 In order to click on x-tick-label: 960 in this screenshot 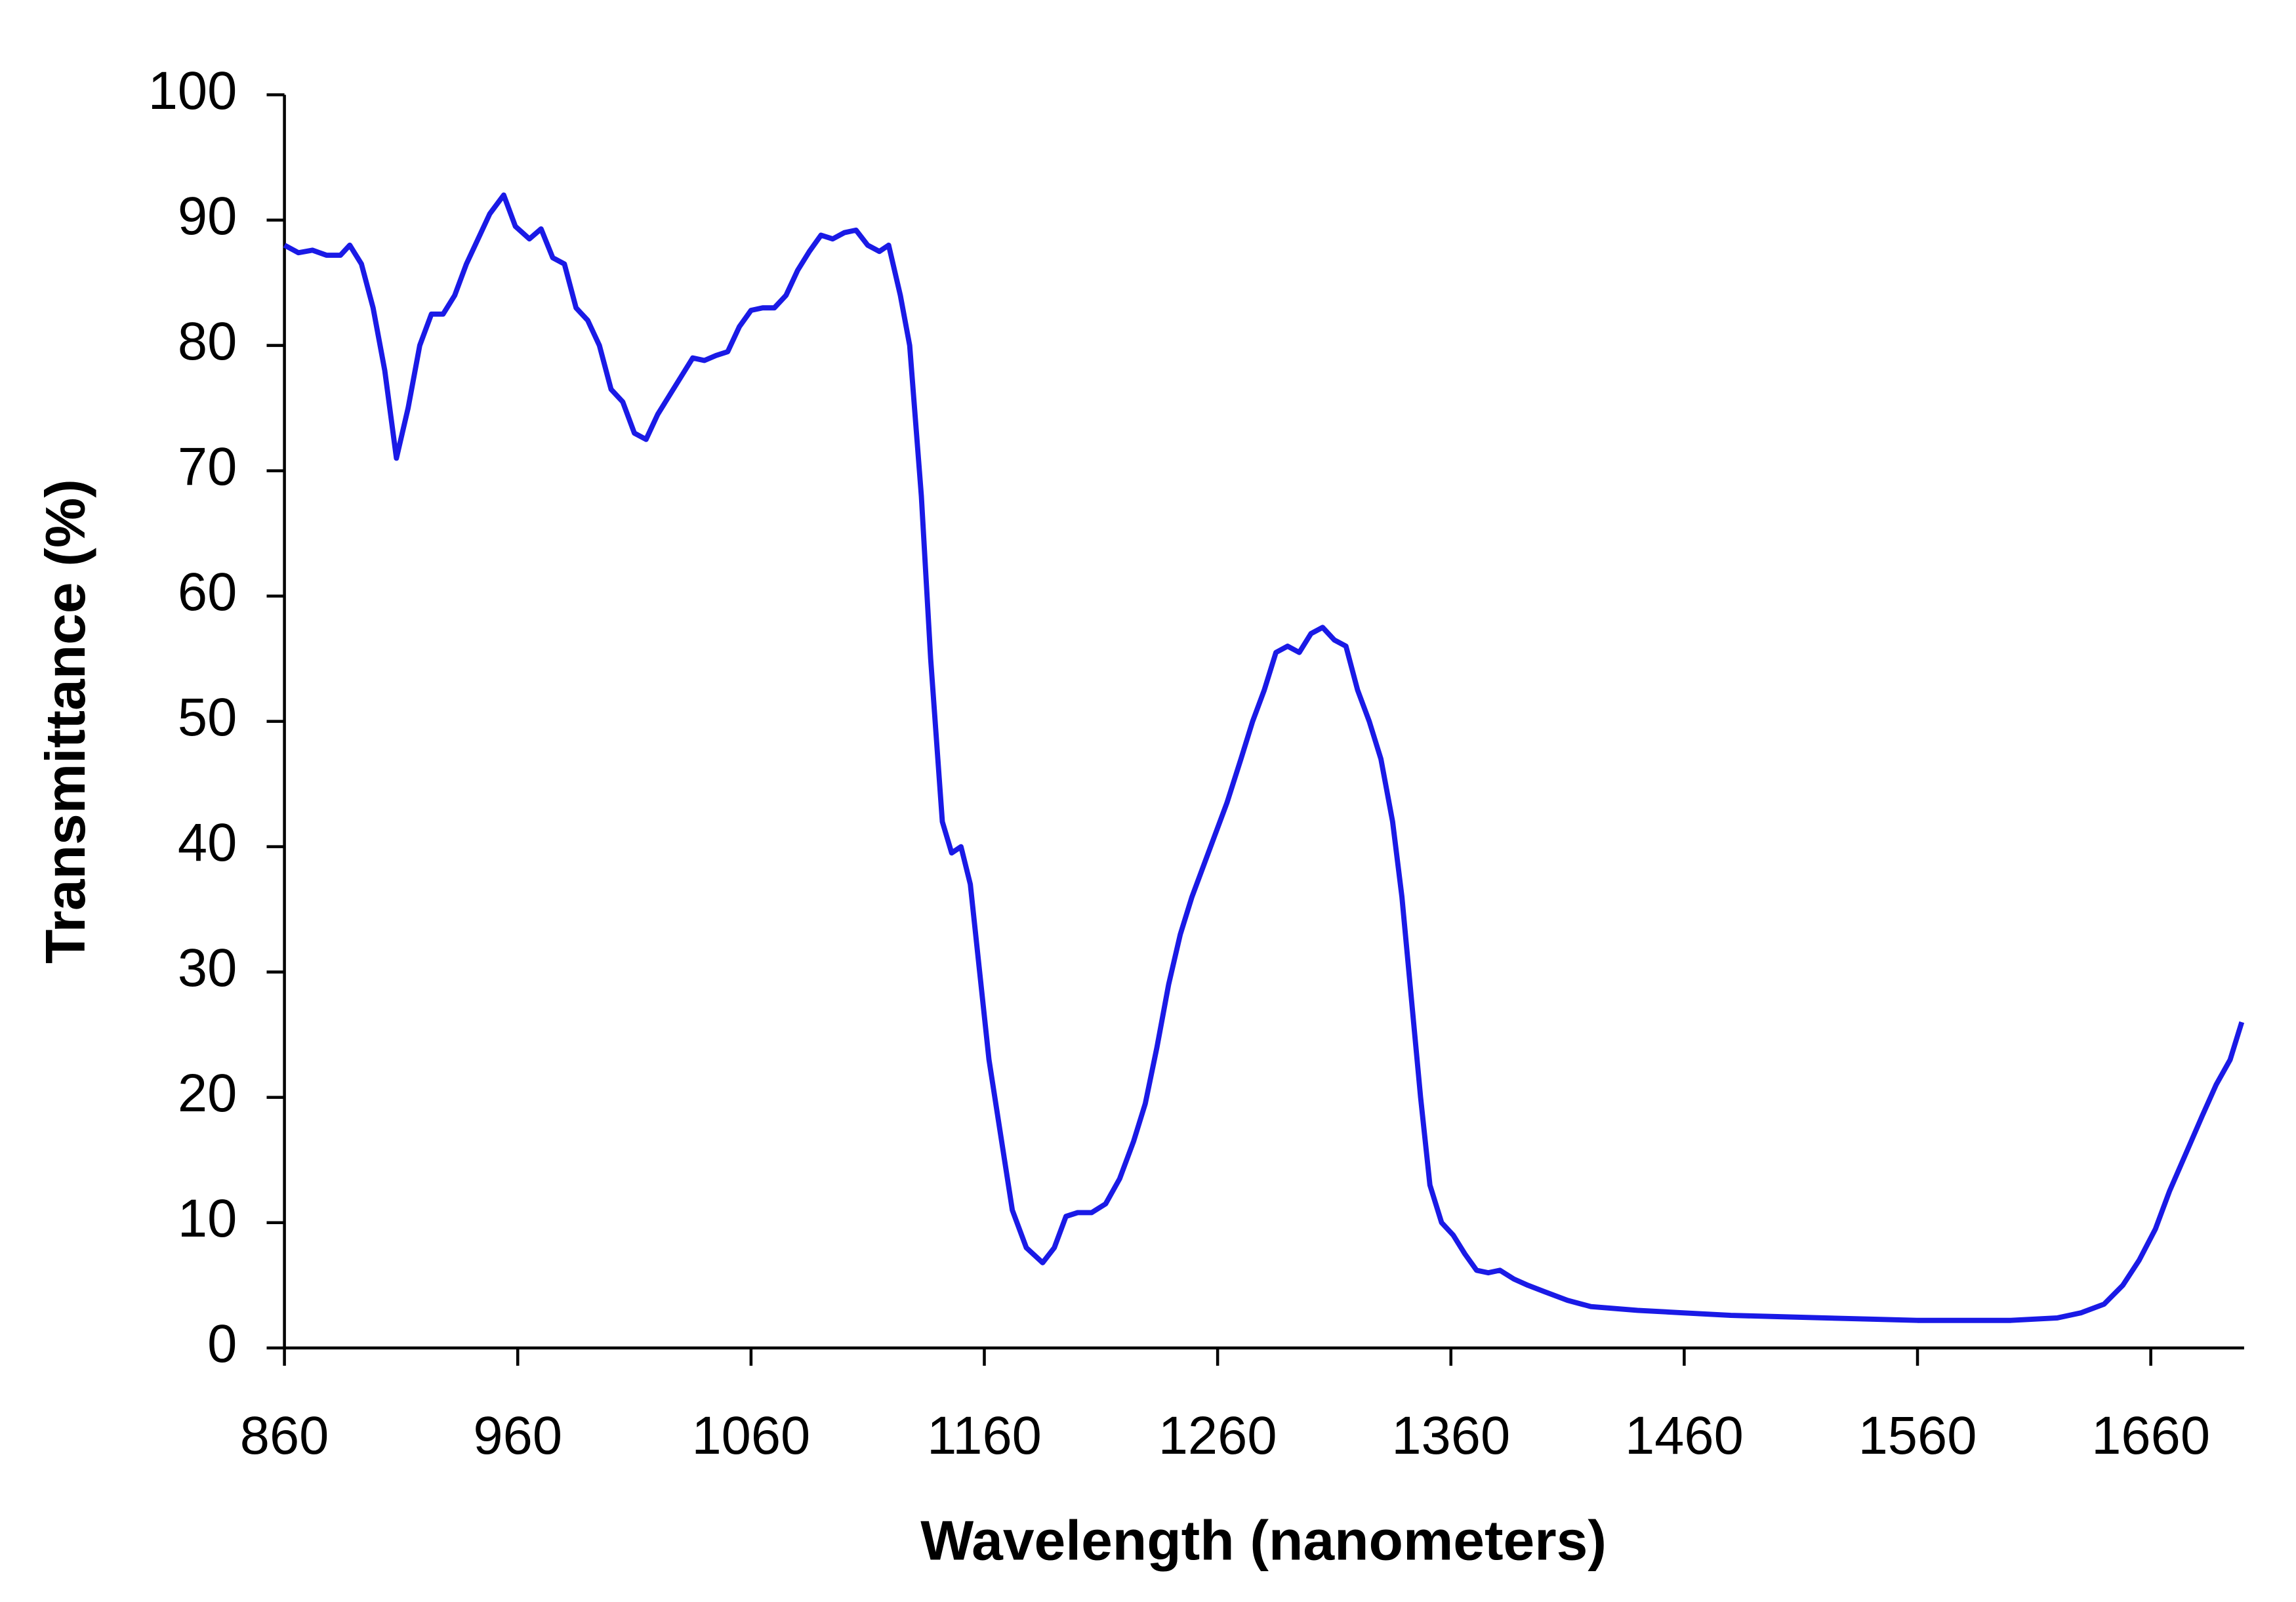, I will do `click(517, 1436)`.